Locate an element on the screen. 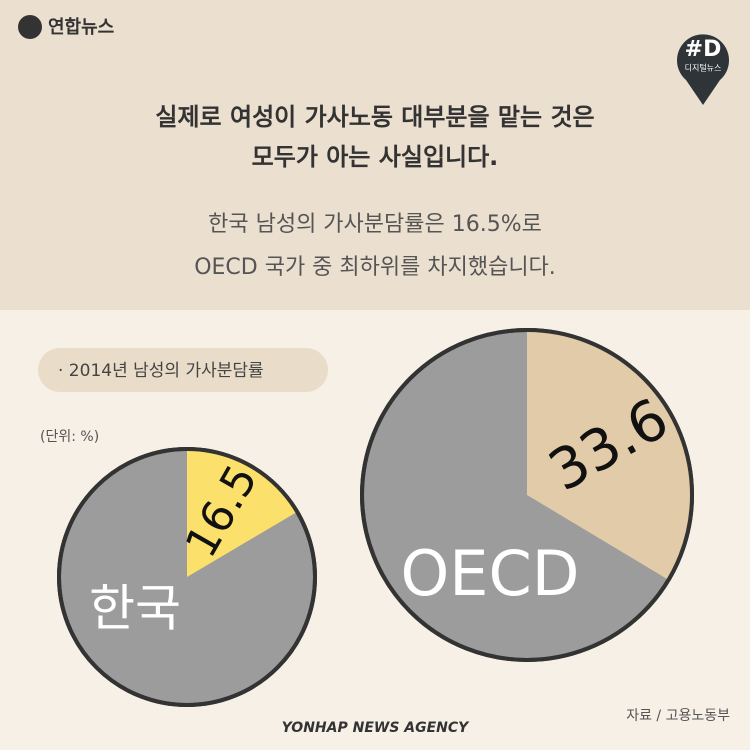  source: 자료 / 고용노동부 is located at coordinates (678, 716).